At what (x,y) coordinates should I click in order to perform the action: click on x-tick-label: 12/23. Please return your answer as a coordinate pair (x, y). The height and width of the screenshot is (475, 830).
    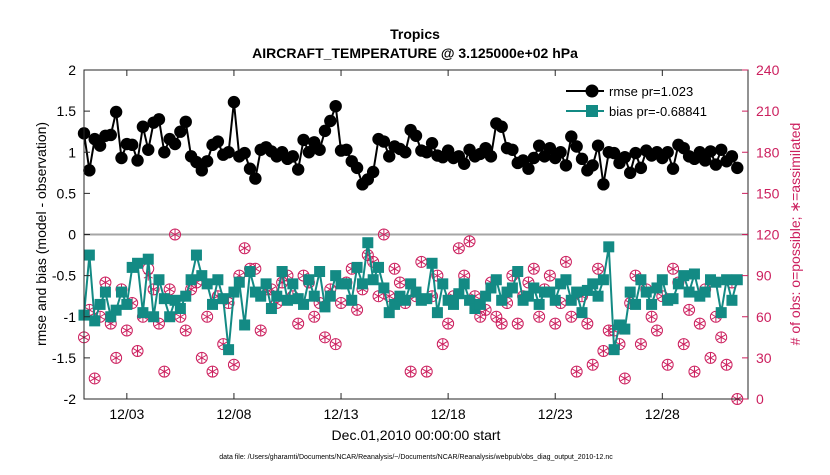
    Looking at the image, I should click on (555, 414).